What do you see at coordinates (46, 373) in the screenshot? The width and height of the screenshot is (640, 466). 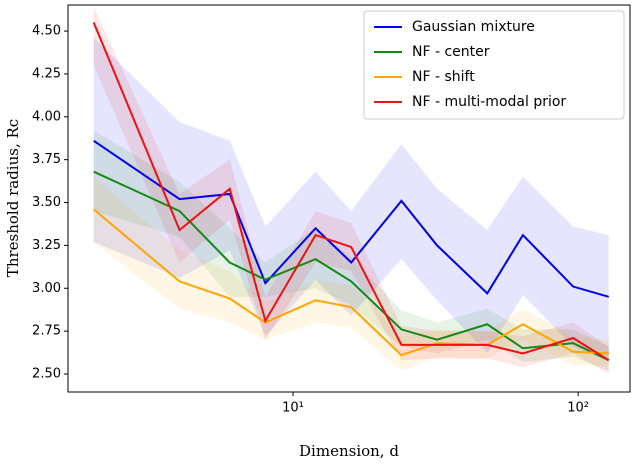 I see `y-tick-label: 2.50` at bounding box center [46, 373].